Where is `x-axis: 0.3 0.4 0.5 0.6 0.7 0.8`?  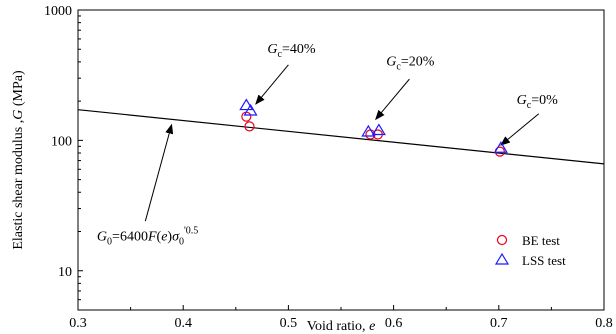
x-axis: 0.3 0.4 0.5 0.6 0.7 0.8 is located at coordinates (341, 318).